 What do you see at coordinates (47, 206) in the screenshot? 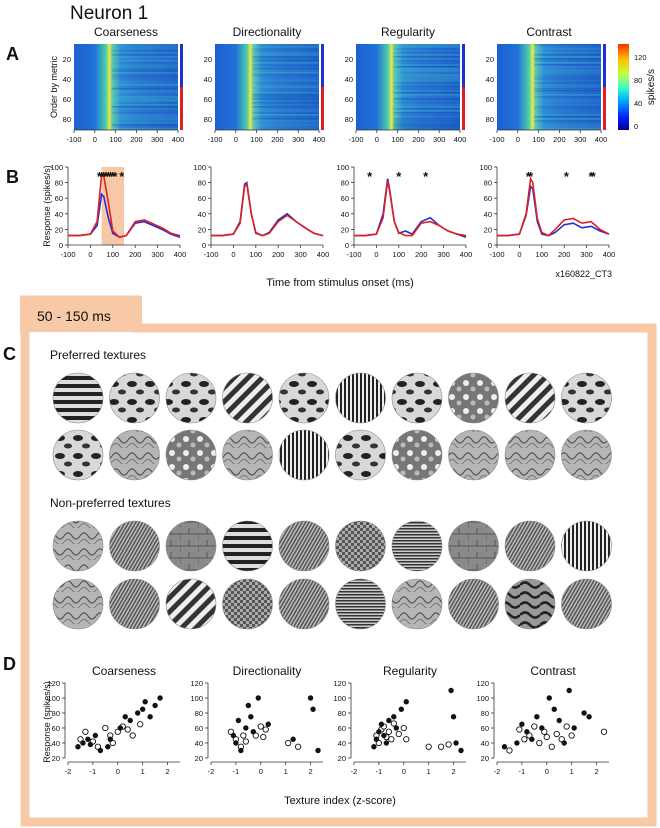
I see `psth-ylabel: Response (spikes/s)` at bounding box center [47, 206].